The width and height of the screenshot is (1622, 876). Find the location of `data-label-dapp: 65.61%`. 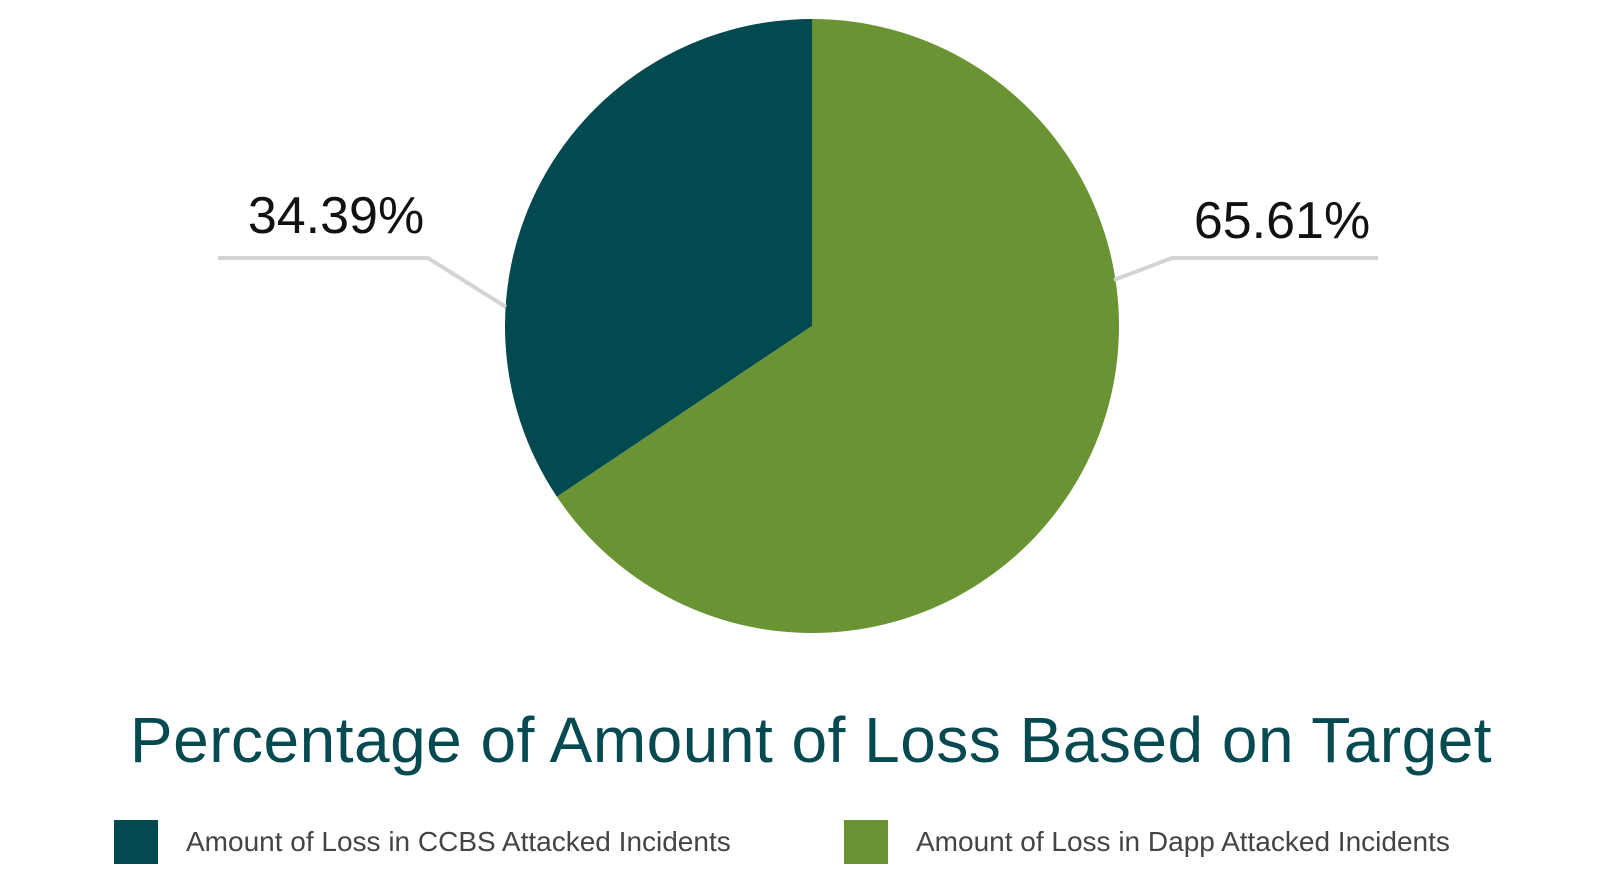

data-label-dapp: 65.61% is located at coordinates (1282, 221).